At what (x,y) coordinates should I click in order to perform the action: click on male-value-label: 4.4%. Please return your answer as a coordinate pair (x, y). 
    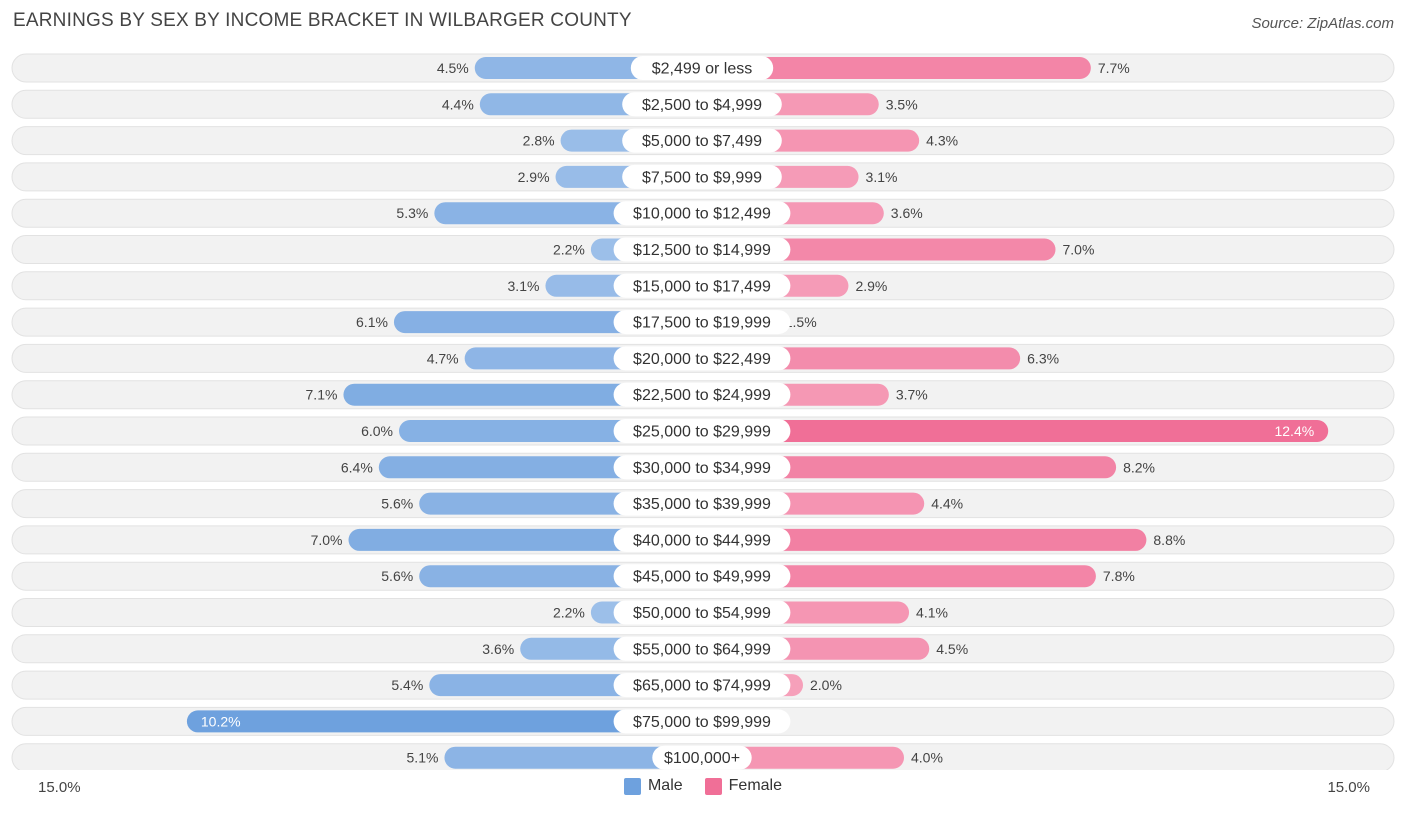
    Looking at the image, I should click on (458, 104).